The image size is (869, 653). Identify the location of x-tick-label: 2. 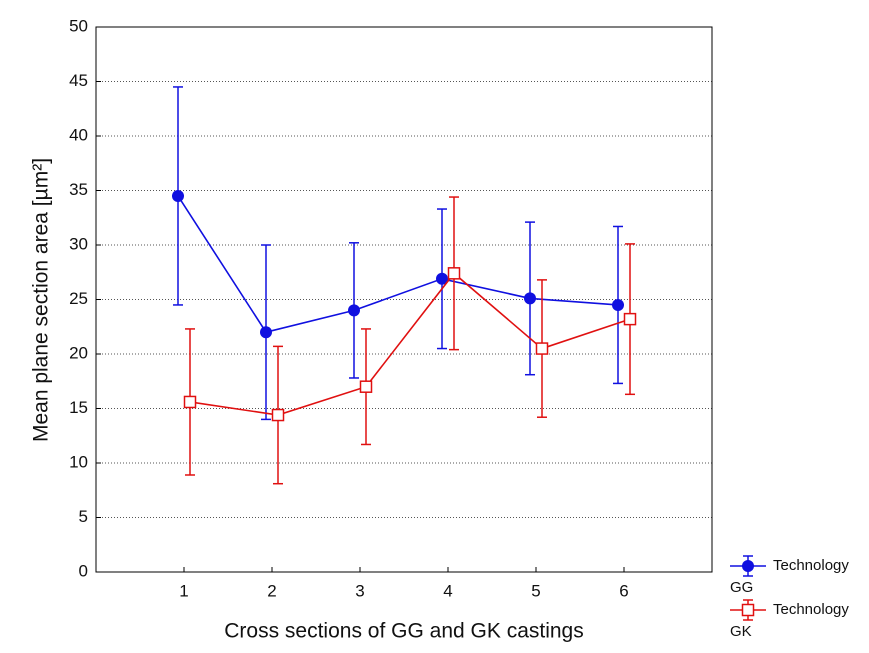
(271, 590).